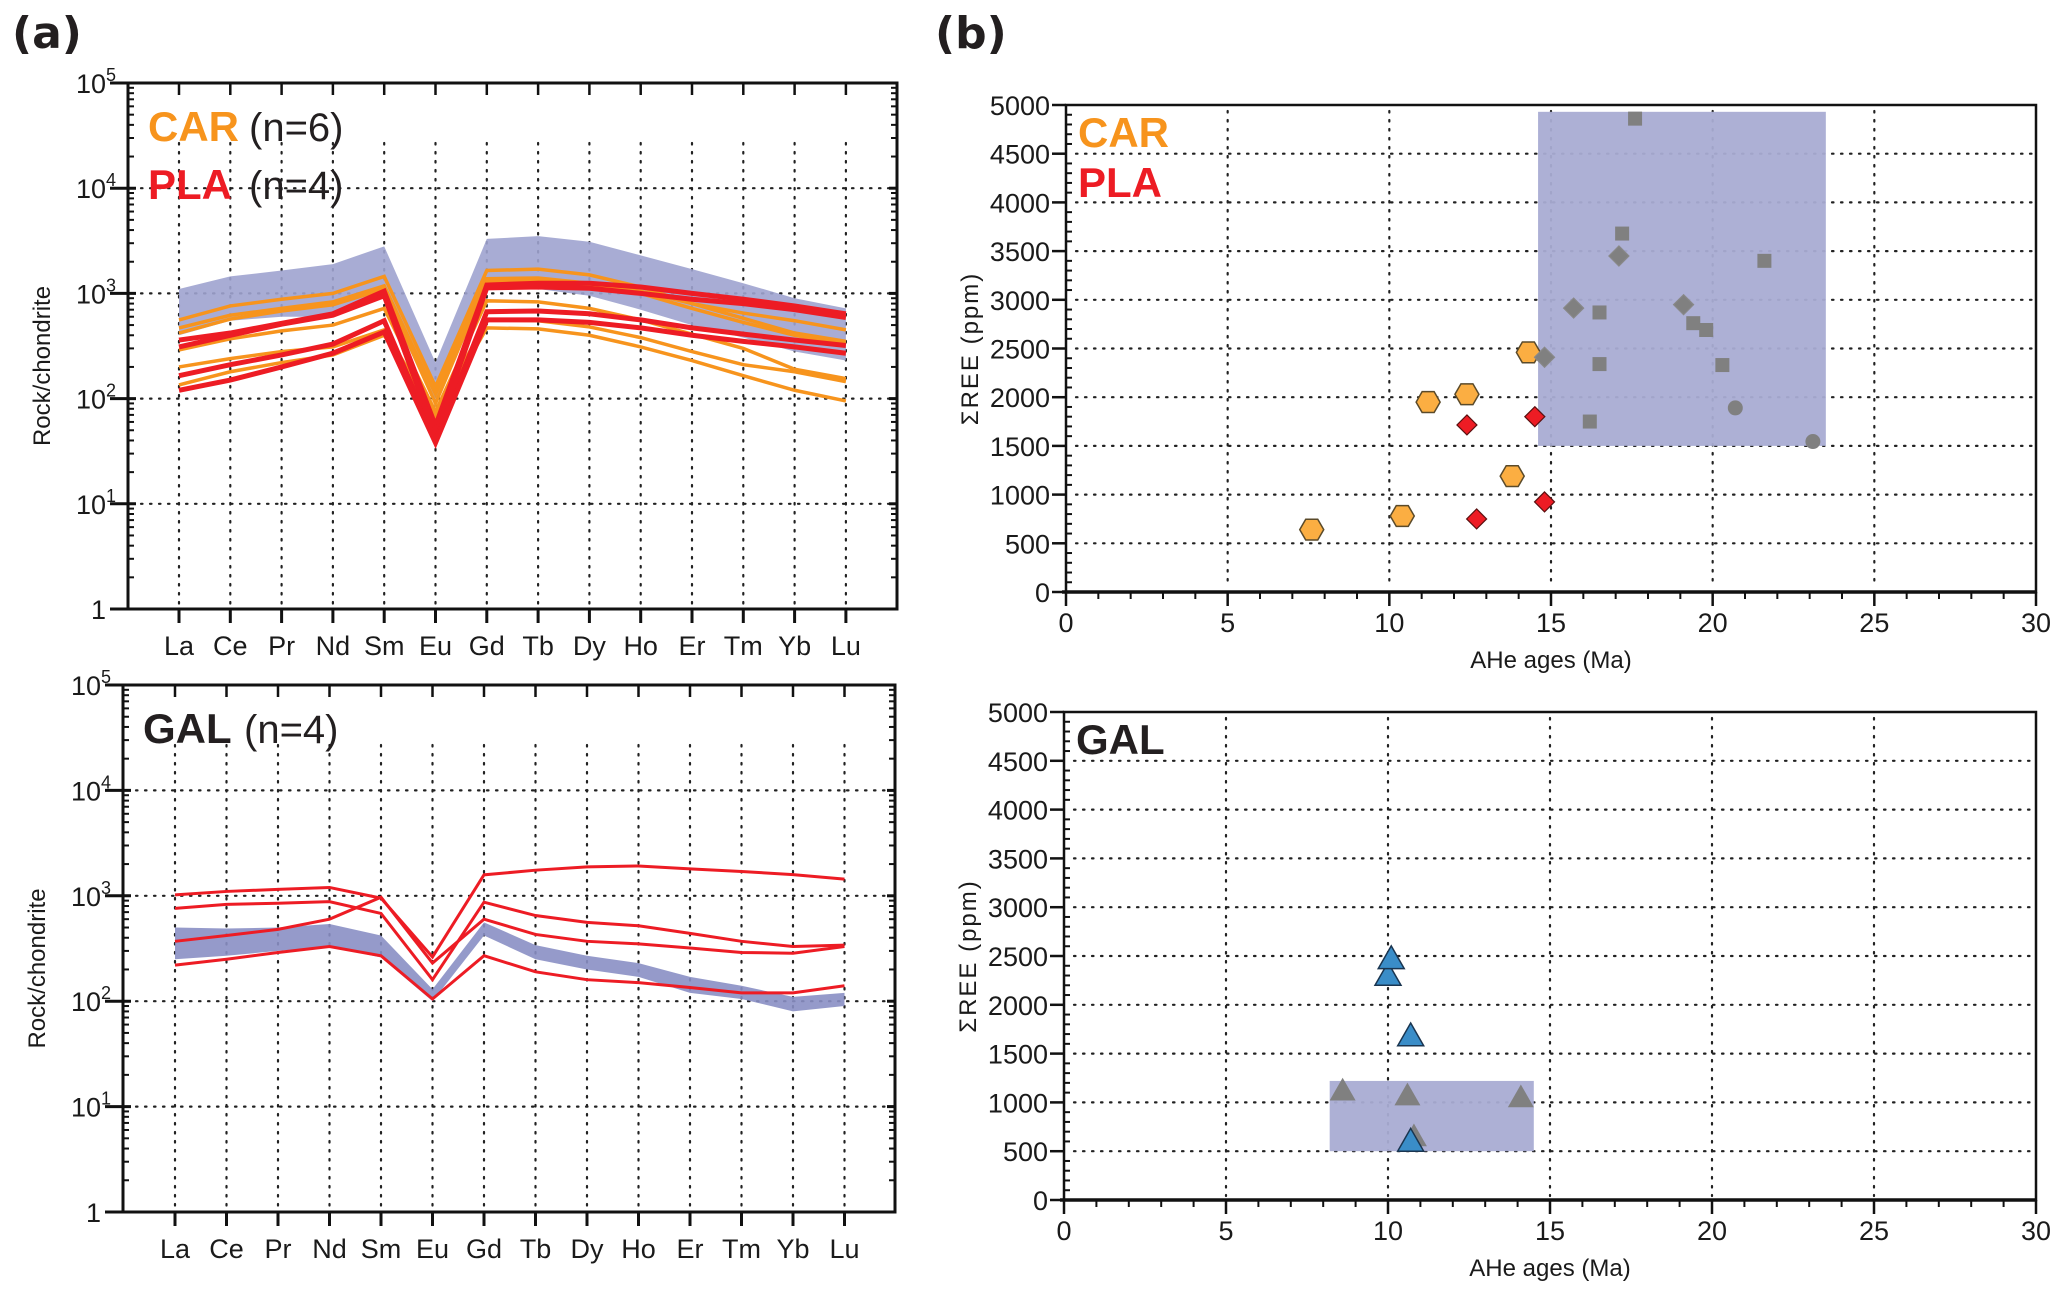 The image size is (2067, 1294). Describe the element at coordinates (96, 398) in the screenshot. I see `y-tick-label: 10²` at that location.